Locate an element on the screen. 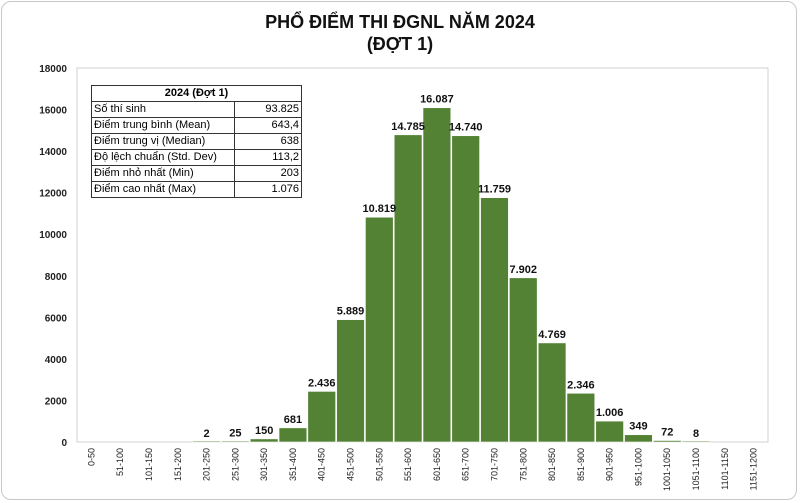  data-label: 16.087 is located at coordinates (437, 100).